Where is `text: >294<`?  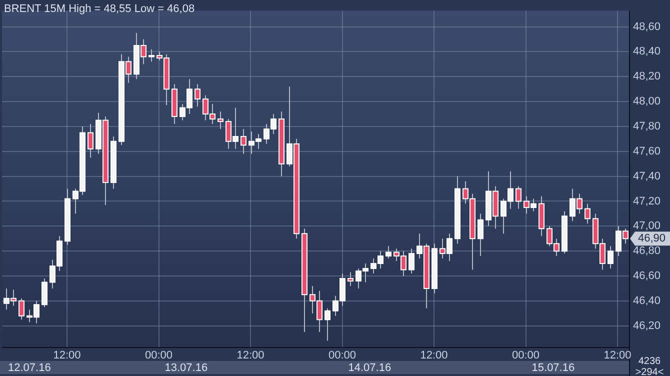
text: >294< is located at coordinates (649, 371).